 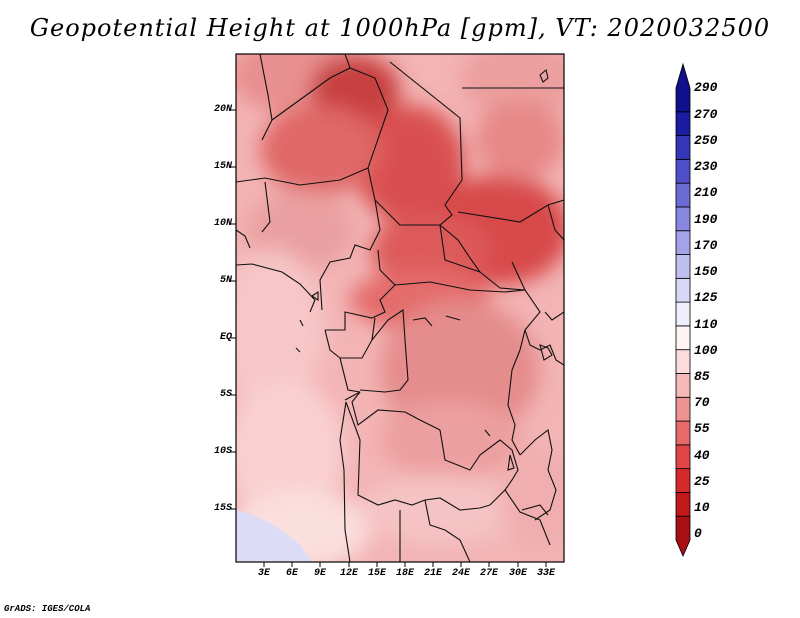 I want to click on x-tick-label: 24E, so click(x=460, y=573).